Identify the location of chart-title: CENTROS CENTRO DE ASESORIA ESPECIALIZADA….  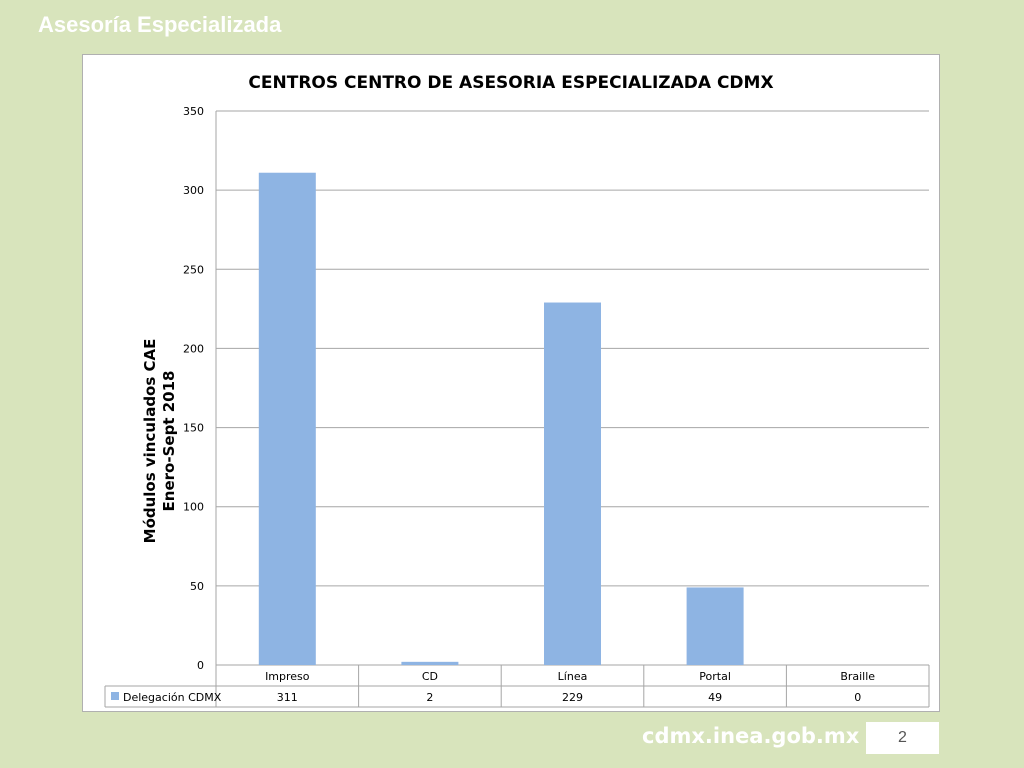
(510, 83).